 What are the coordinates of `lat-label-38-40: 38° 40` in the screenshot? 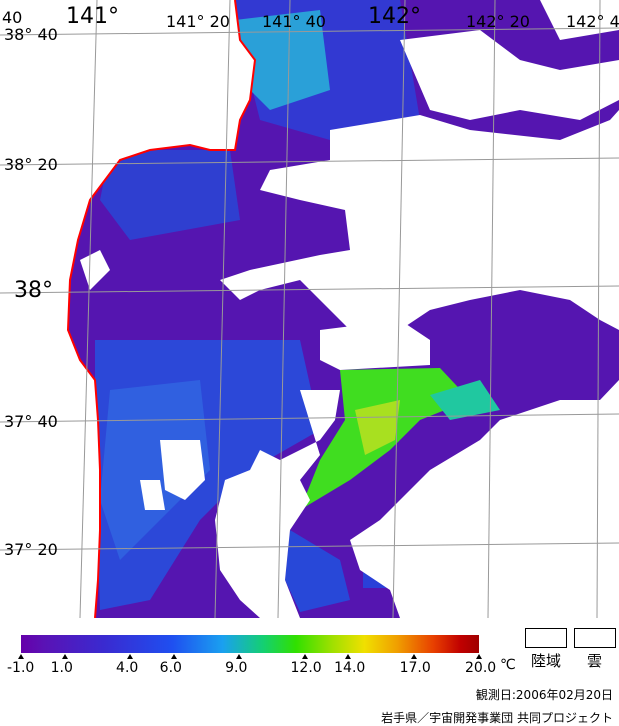 It's located at (31, 34).